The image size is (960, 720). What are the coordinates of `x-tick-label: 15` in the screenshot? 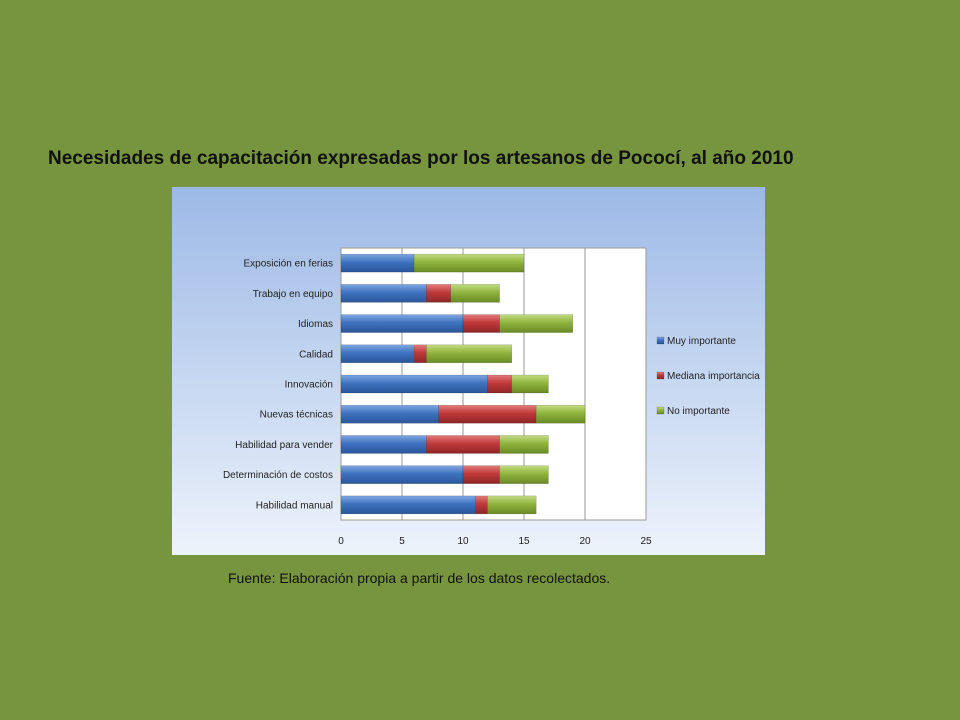 It's located at (524, 541).